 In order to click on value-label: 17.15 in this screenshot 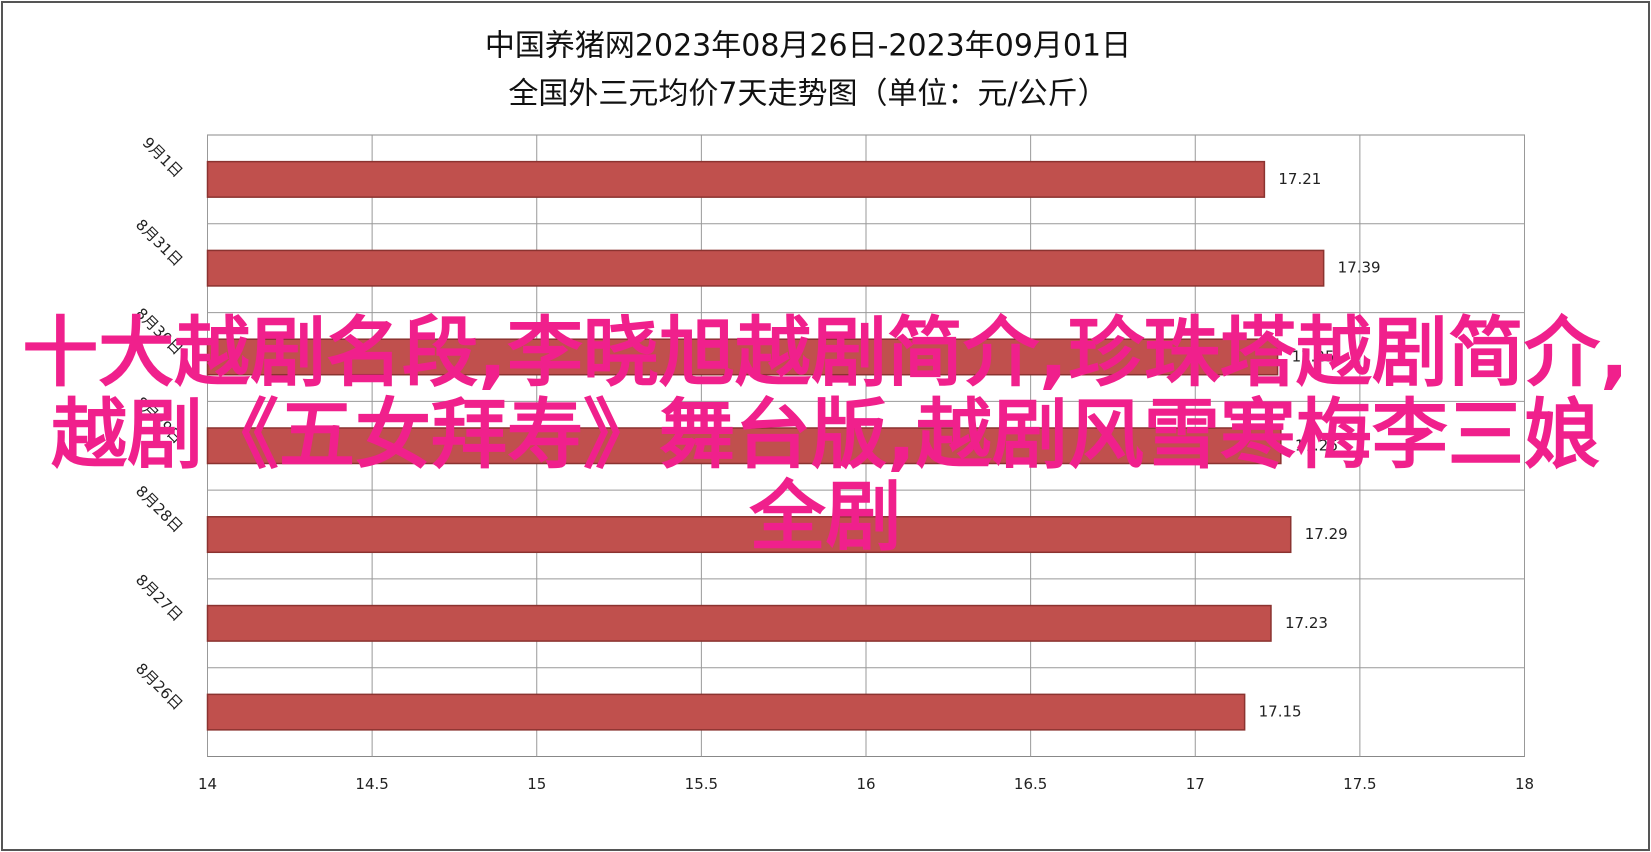, I will do `click(1280, 712)`.